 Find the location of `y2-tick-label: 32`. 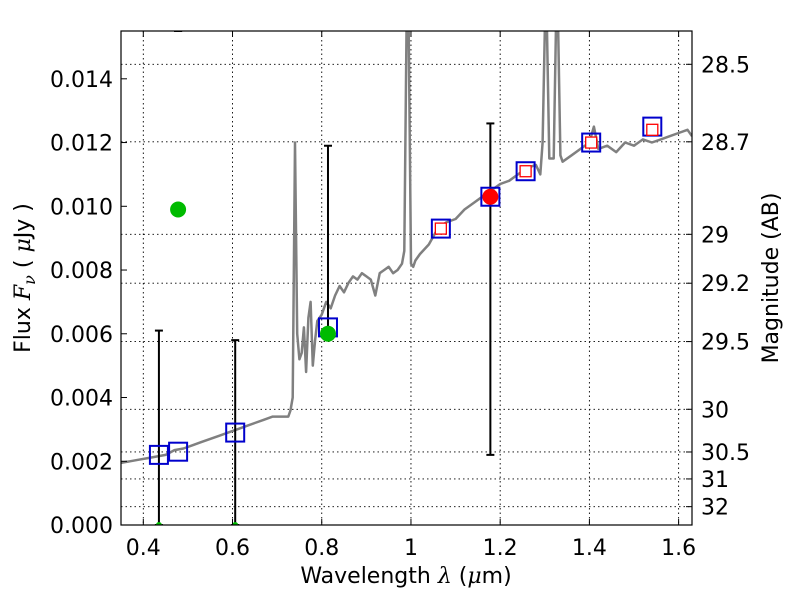

y2-tick-label: 32 is located at coordinates (715, 508).